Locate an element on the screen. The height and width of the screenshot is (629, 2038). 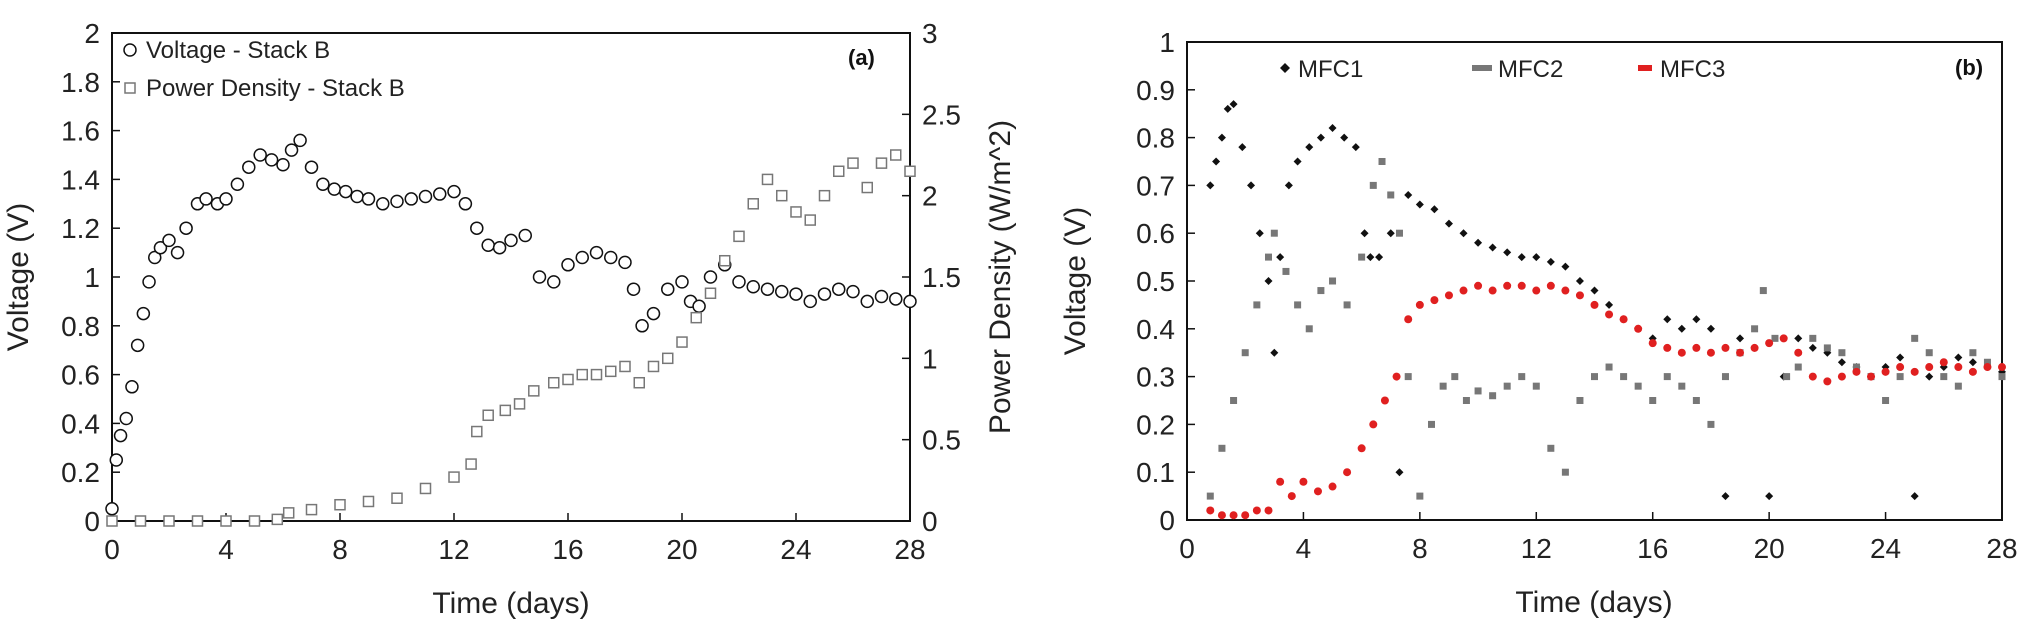
y2-axis-ticks-a: 0 0.5 1 1.5 2 2.5 3 is located at coordinates (931, 277).